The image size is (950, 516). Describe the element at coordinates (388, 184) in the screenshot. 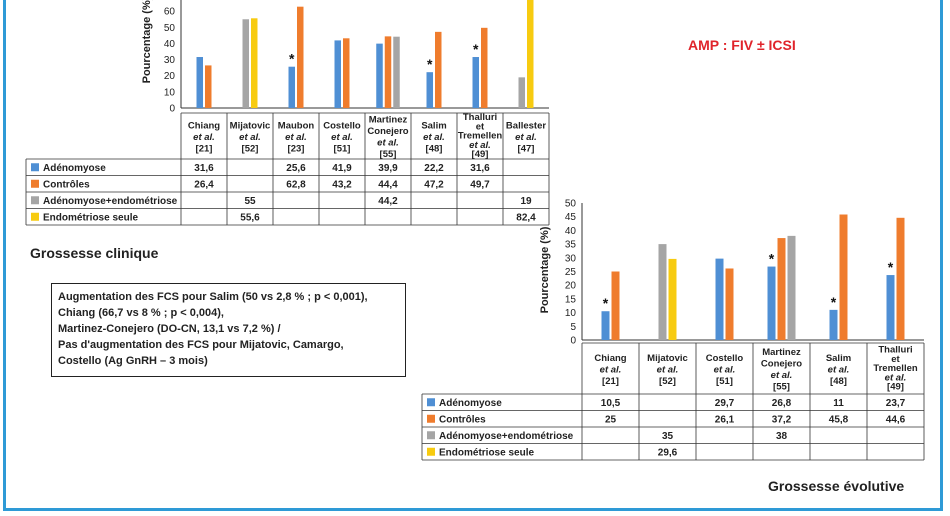

I see `table-cell-value: 44,4` at that location.